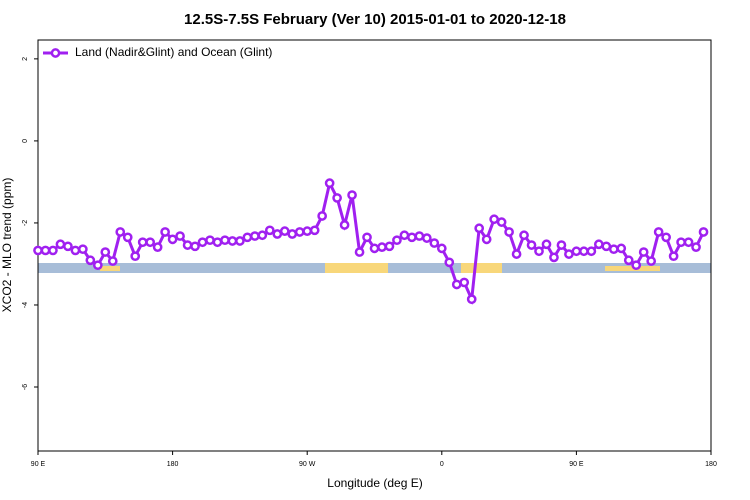 The image size is (750, 500). What do you see at coordinates (25, 387) in the screenshot?
I see `y-tick-label: -6` at bounding box center [25, 387].